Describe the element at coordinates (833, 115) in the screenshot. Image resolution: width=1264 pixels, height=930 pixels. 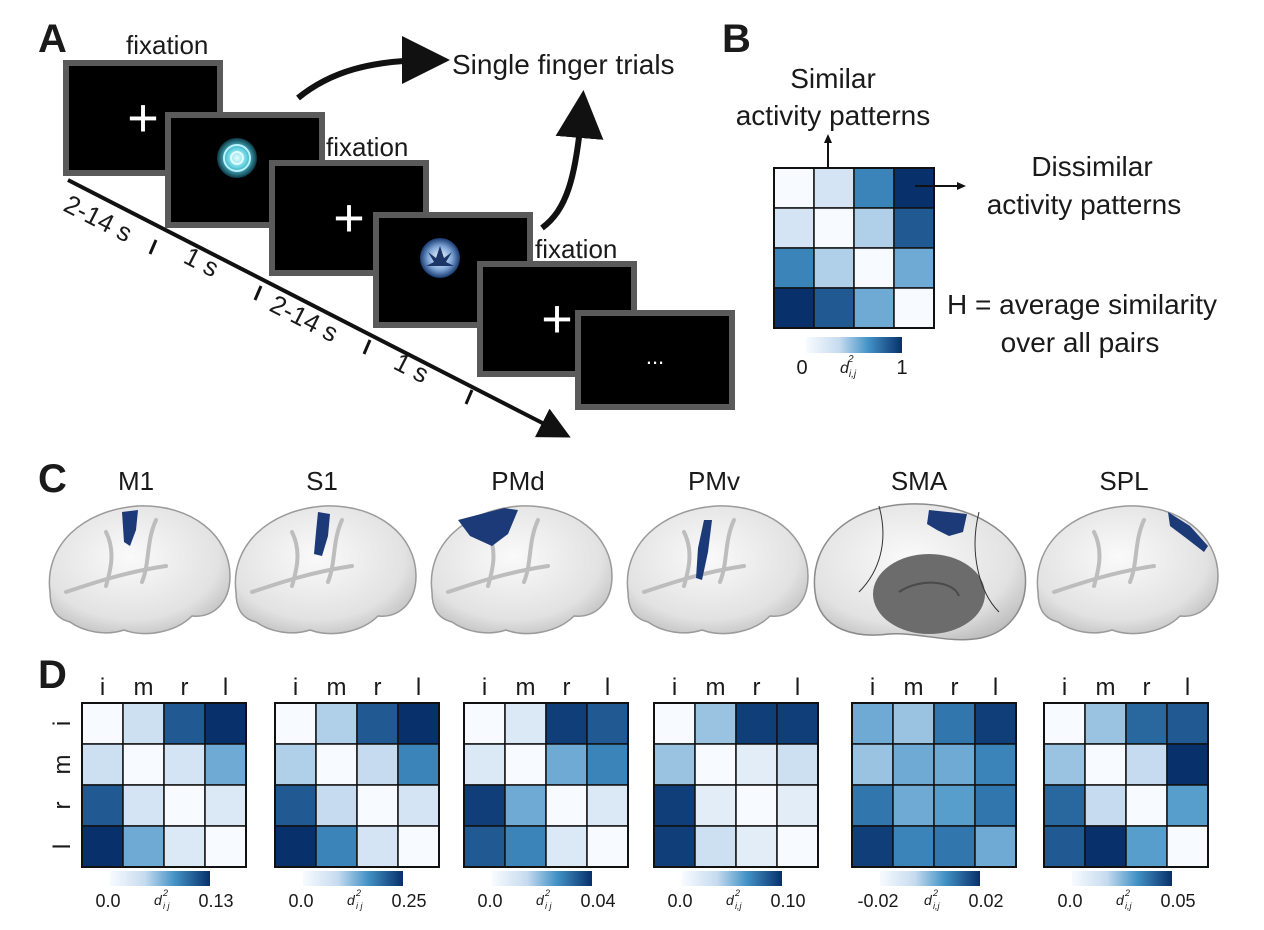
I see `similar-label-line2: activity patterns` at that location.